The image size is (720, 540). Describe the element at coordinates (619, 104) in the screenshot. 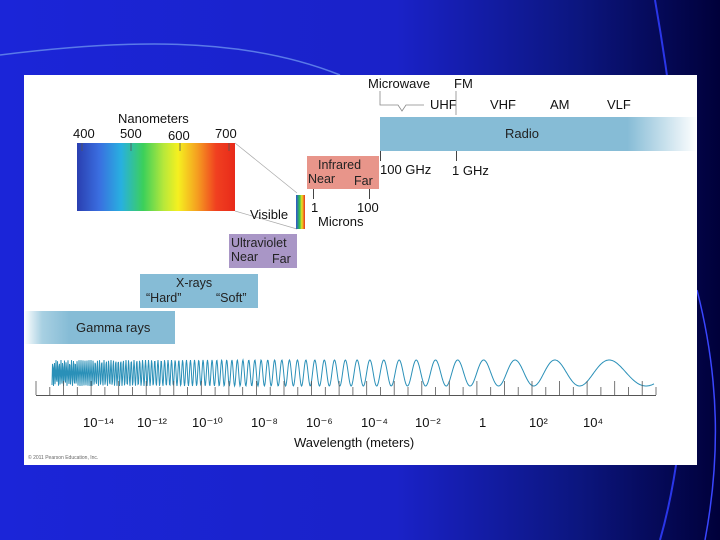

I see `vlf-label: VLF` at that location.